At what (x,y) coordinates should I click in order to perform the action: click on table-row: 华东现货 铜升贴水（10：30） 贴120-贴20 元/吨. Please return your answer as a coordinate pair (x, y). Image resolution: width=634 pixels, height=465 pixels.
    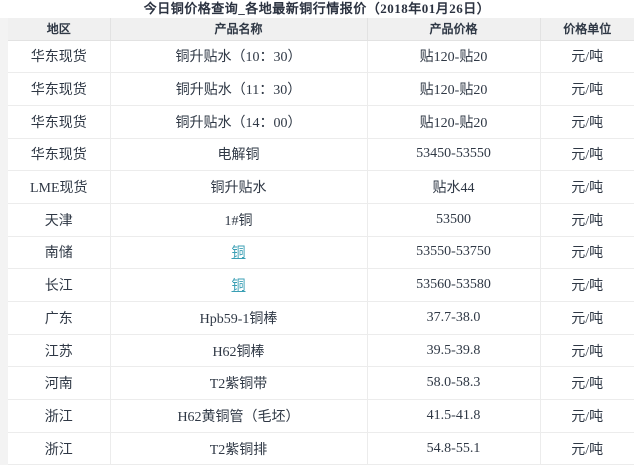
    Looking at the image, I should click on (321, 57).